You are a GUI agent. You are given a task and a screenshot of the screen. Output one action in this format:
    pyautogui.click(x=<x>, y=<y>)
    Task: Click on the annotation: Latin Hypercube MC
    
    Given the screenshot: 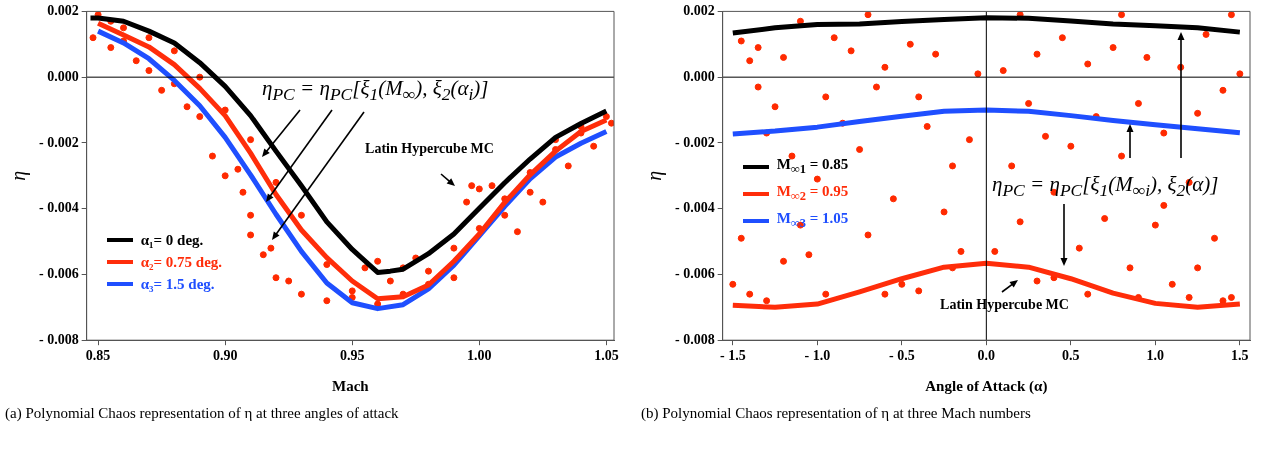 What is the action you would take?
    pyautogui.click(x=429, y=148)
    